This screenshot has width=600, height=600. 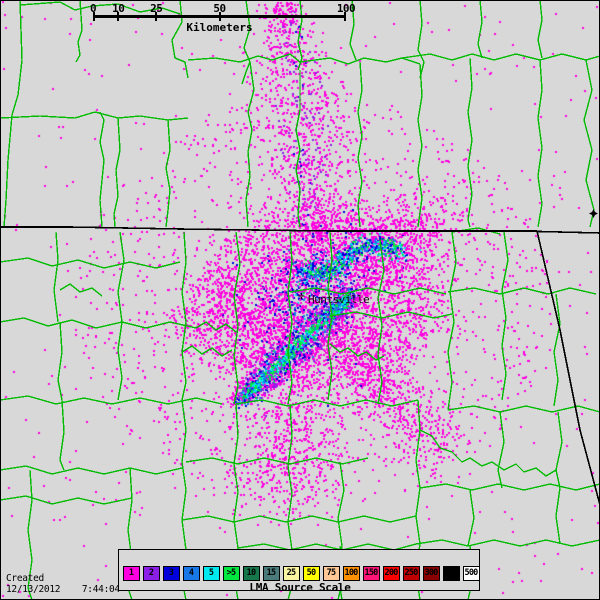 I want to click on legend-bin-label: 75, so click(x=331, y=573).